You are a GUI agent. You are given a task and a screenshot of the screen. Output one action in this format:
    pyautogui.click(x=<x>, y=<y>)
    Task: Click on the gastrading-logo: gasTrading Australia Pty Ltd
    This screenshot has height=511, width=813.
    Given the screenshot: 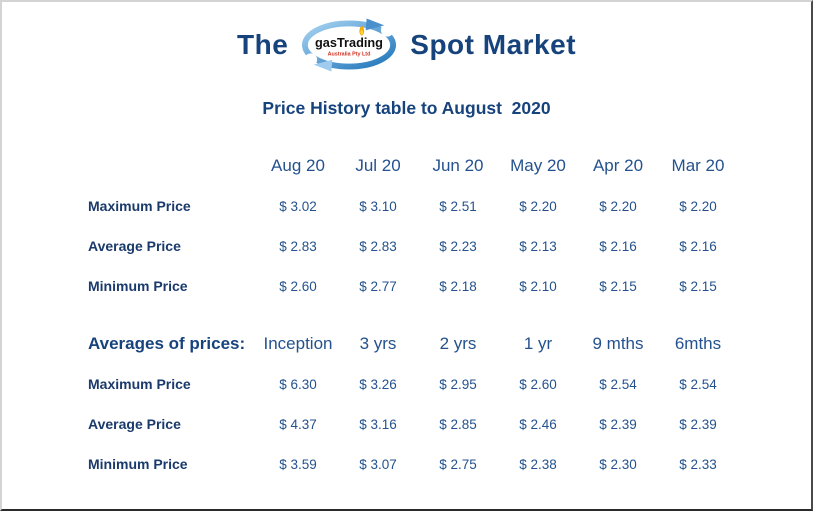 What is the action you would take?
    pyautogui.click(x=349, y=45)
    